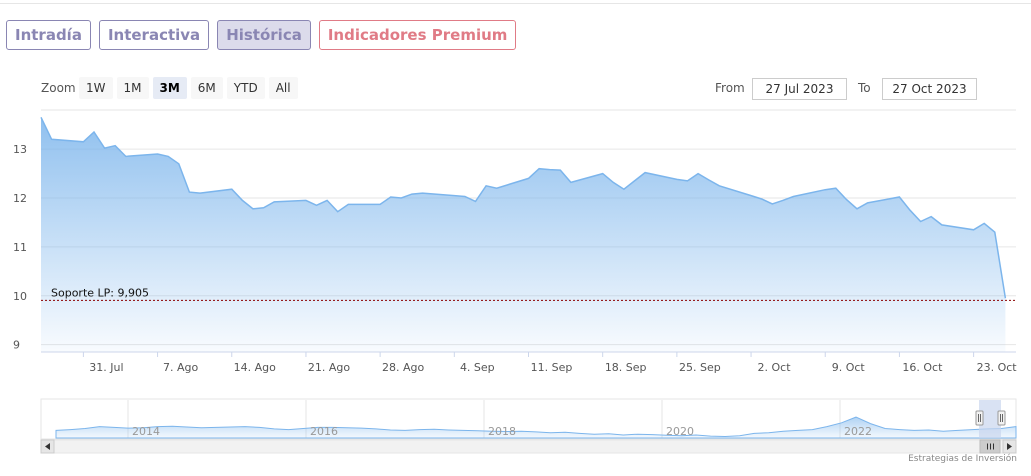  I want to click on x-tick-label: 21. Ago, so click(329, 367).